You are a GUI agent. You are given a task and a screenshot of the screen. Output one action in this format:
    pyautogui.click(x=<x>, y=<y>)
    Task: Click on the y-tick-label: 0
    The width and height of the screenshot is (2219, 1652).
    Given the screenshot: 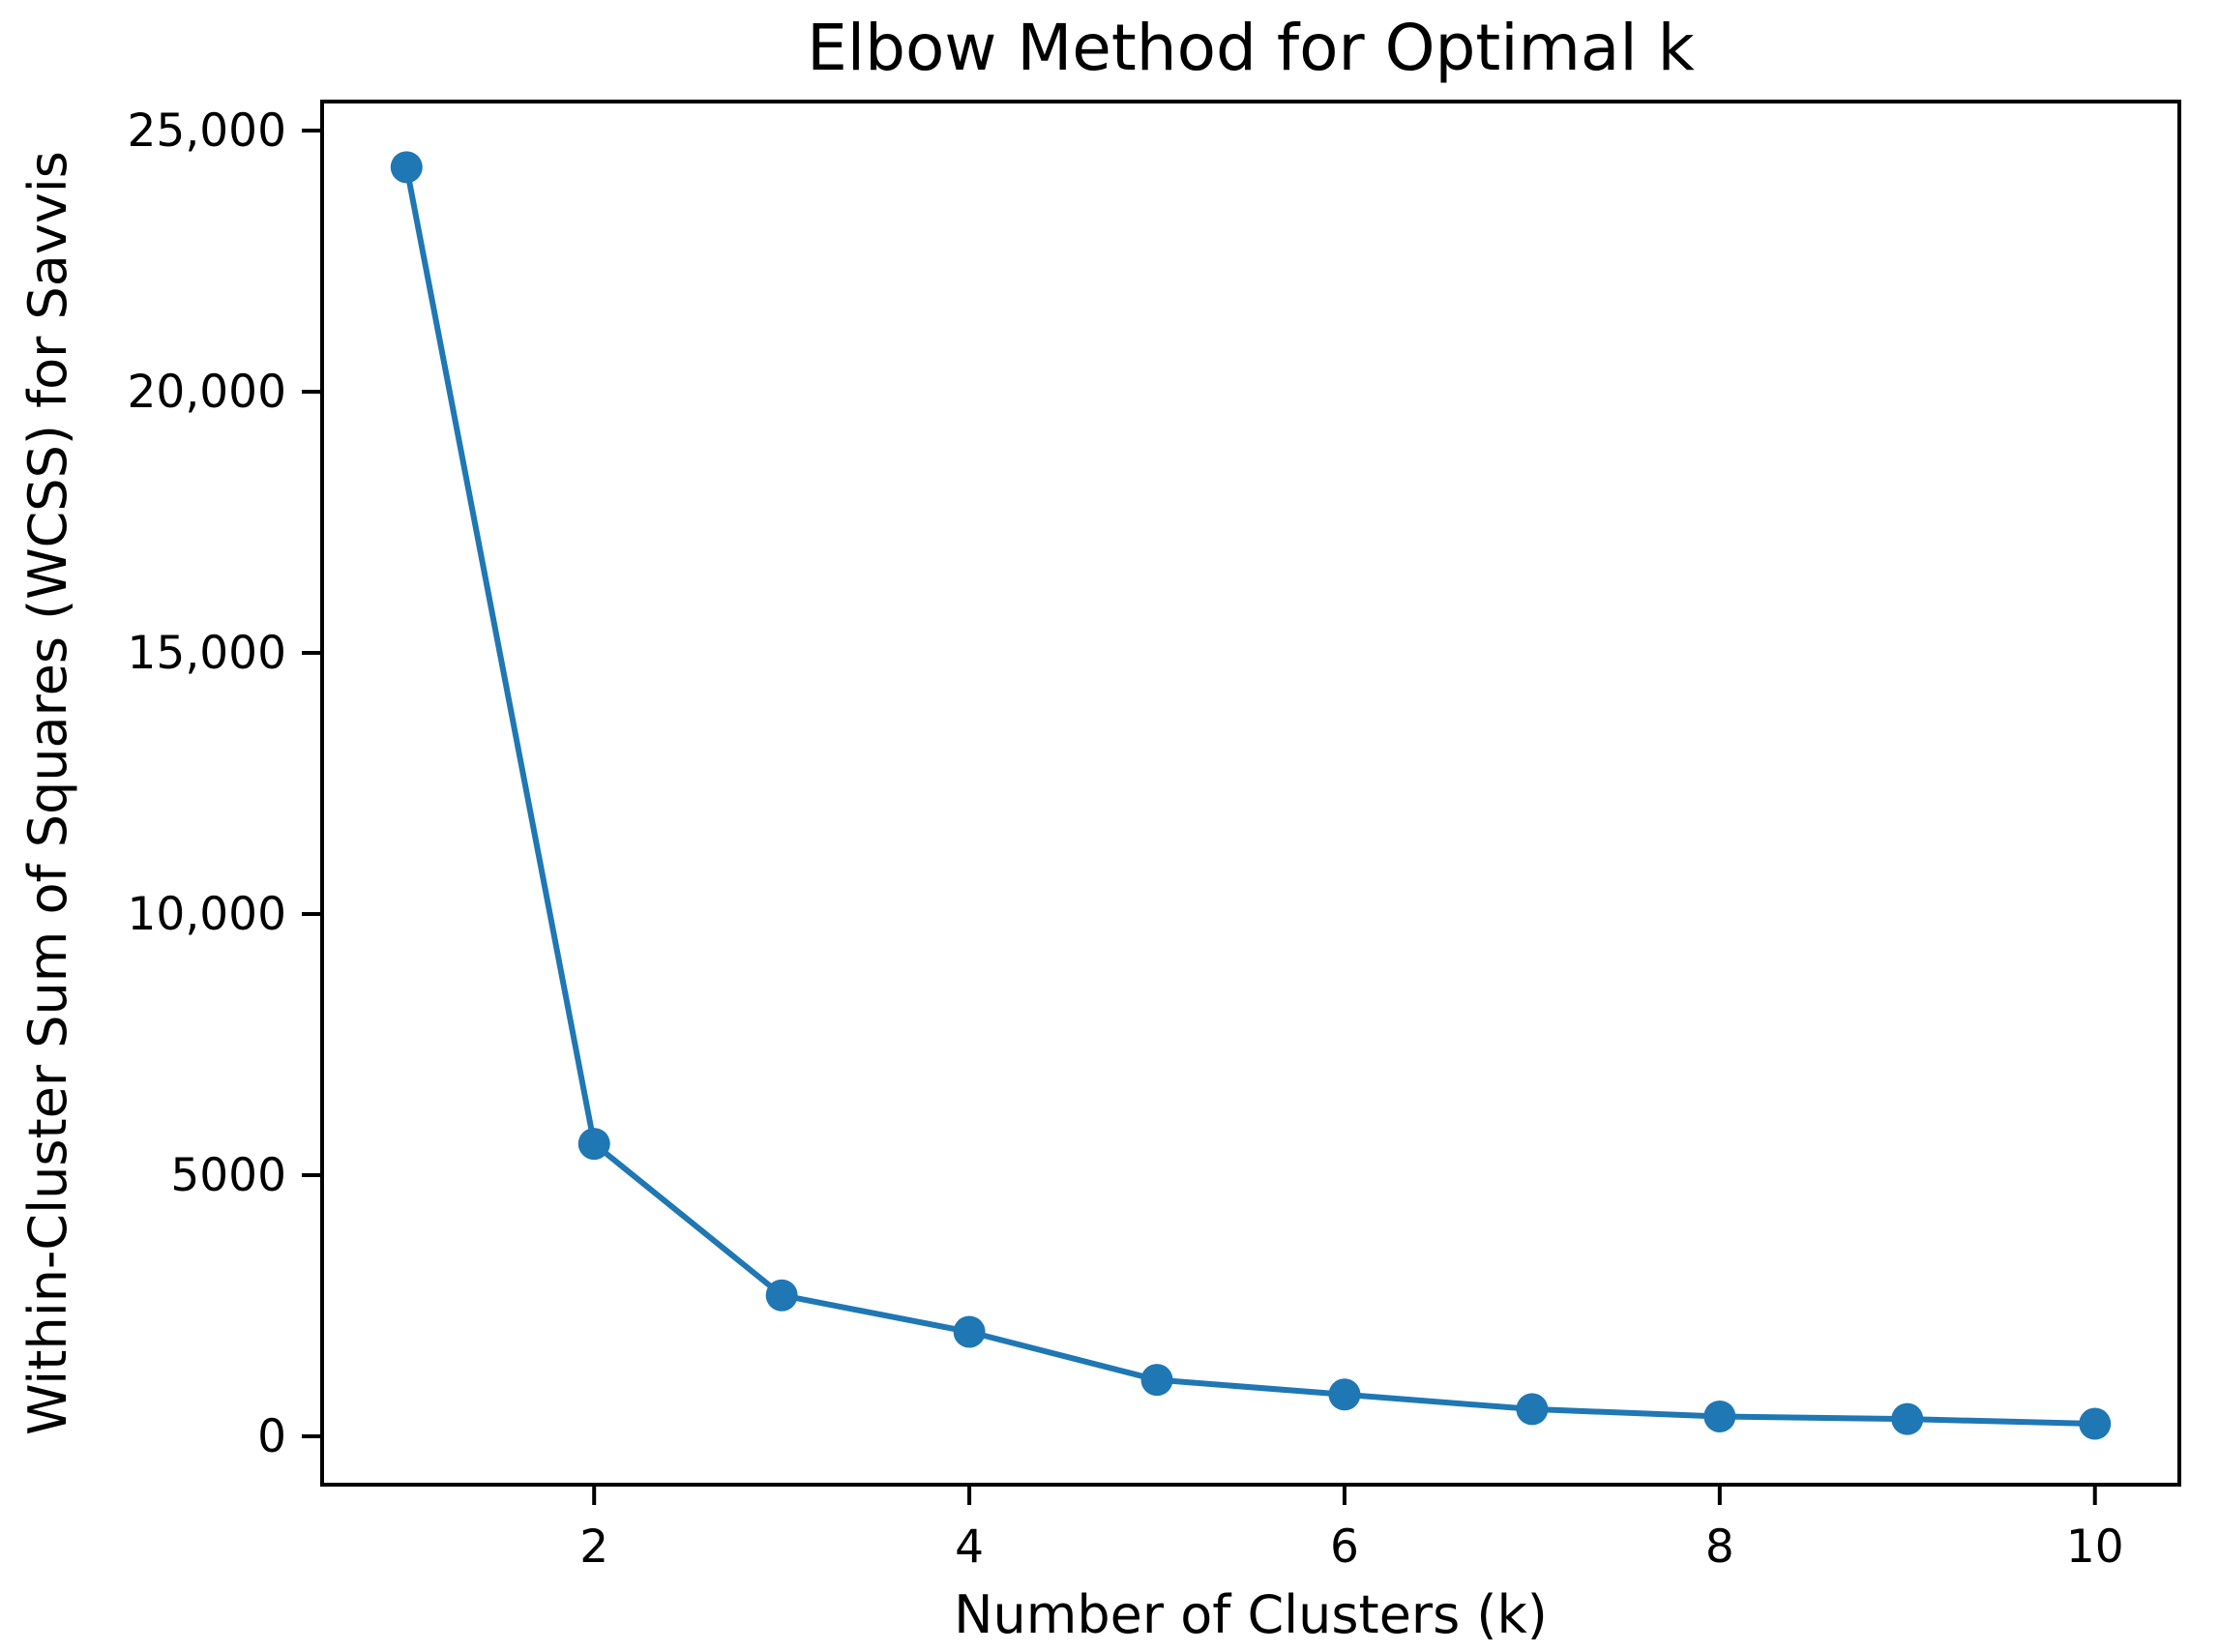 What is the action you would take?
    pyautogui.click(x=272, y=1436)
    